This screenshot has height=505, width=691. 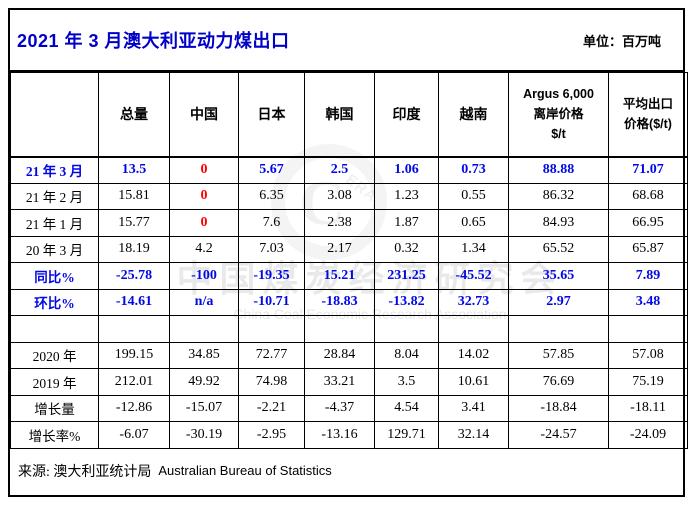 What do you see at coordinates (204, 435) in the screenshot?
I see `data-cell: -30.19` at bounding box center [204, 435].